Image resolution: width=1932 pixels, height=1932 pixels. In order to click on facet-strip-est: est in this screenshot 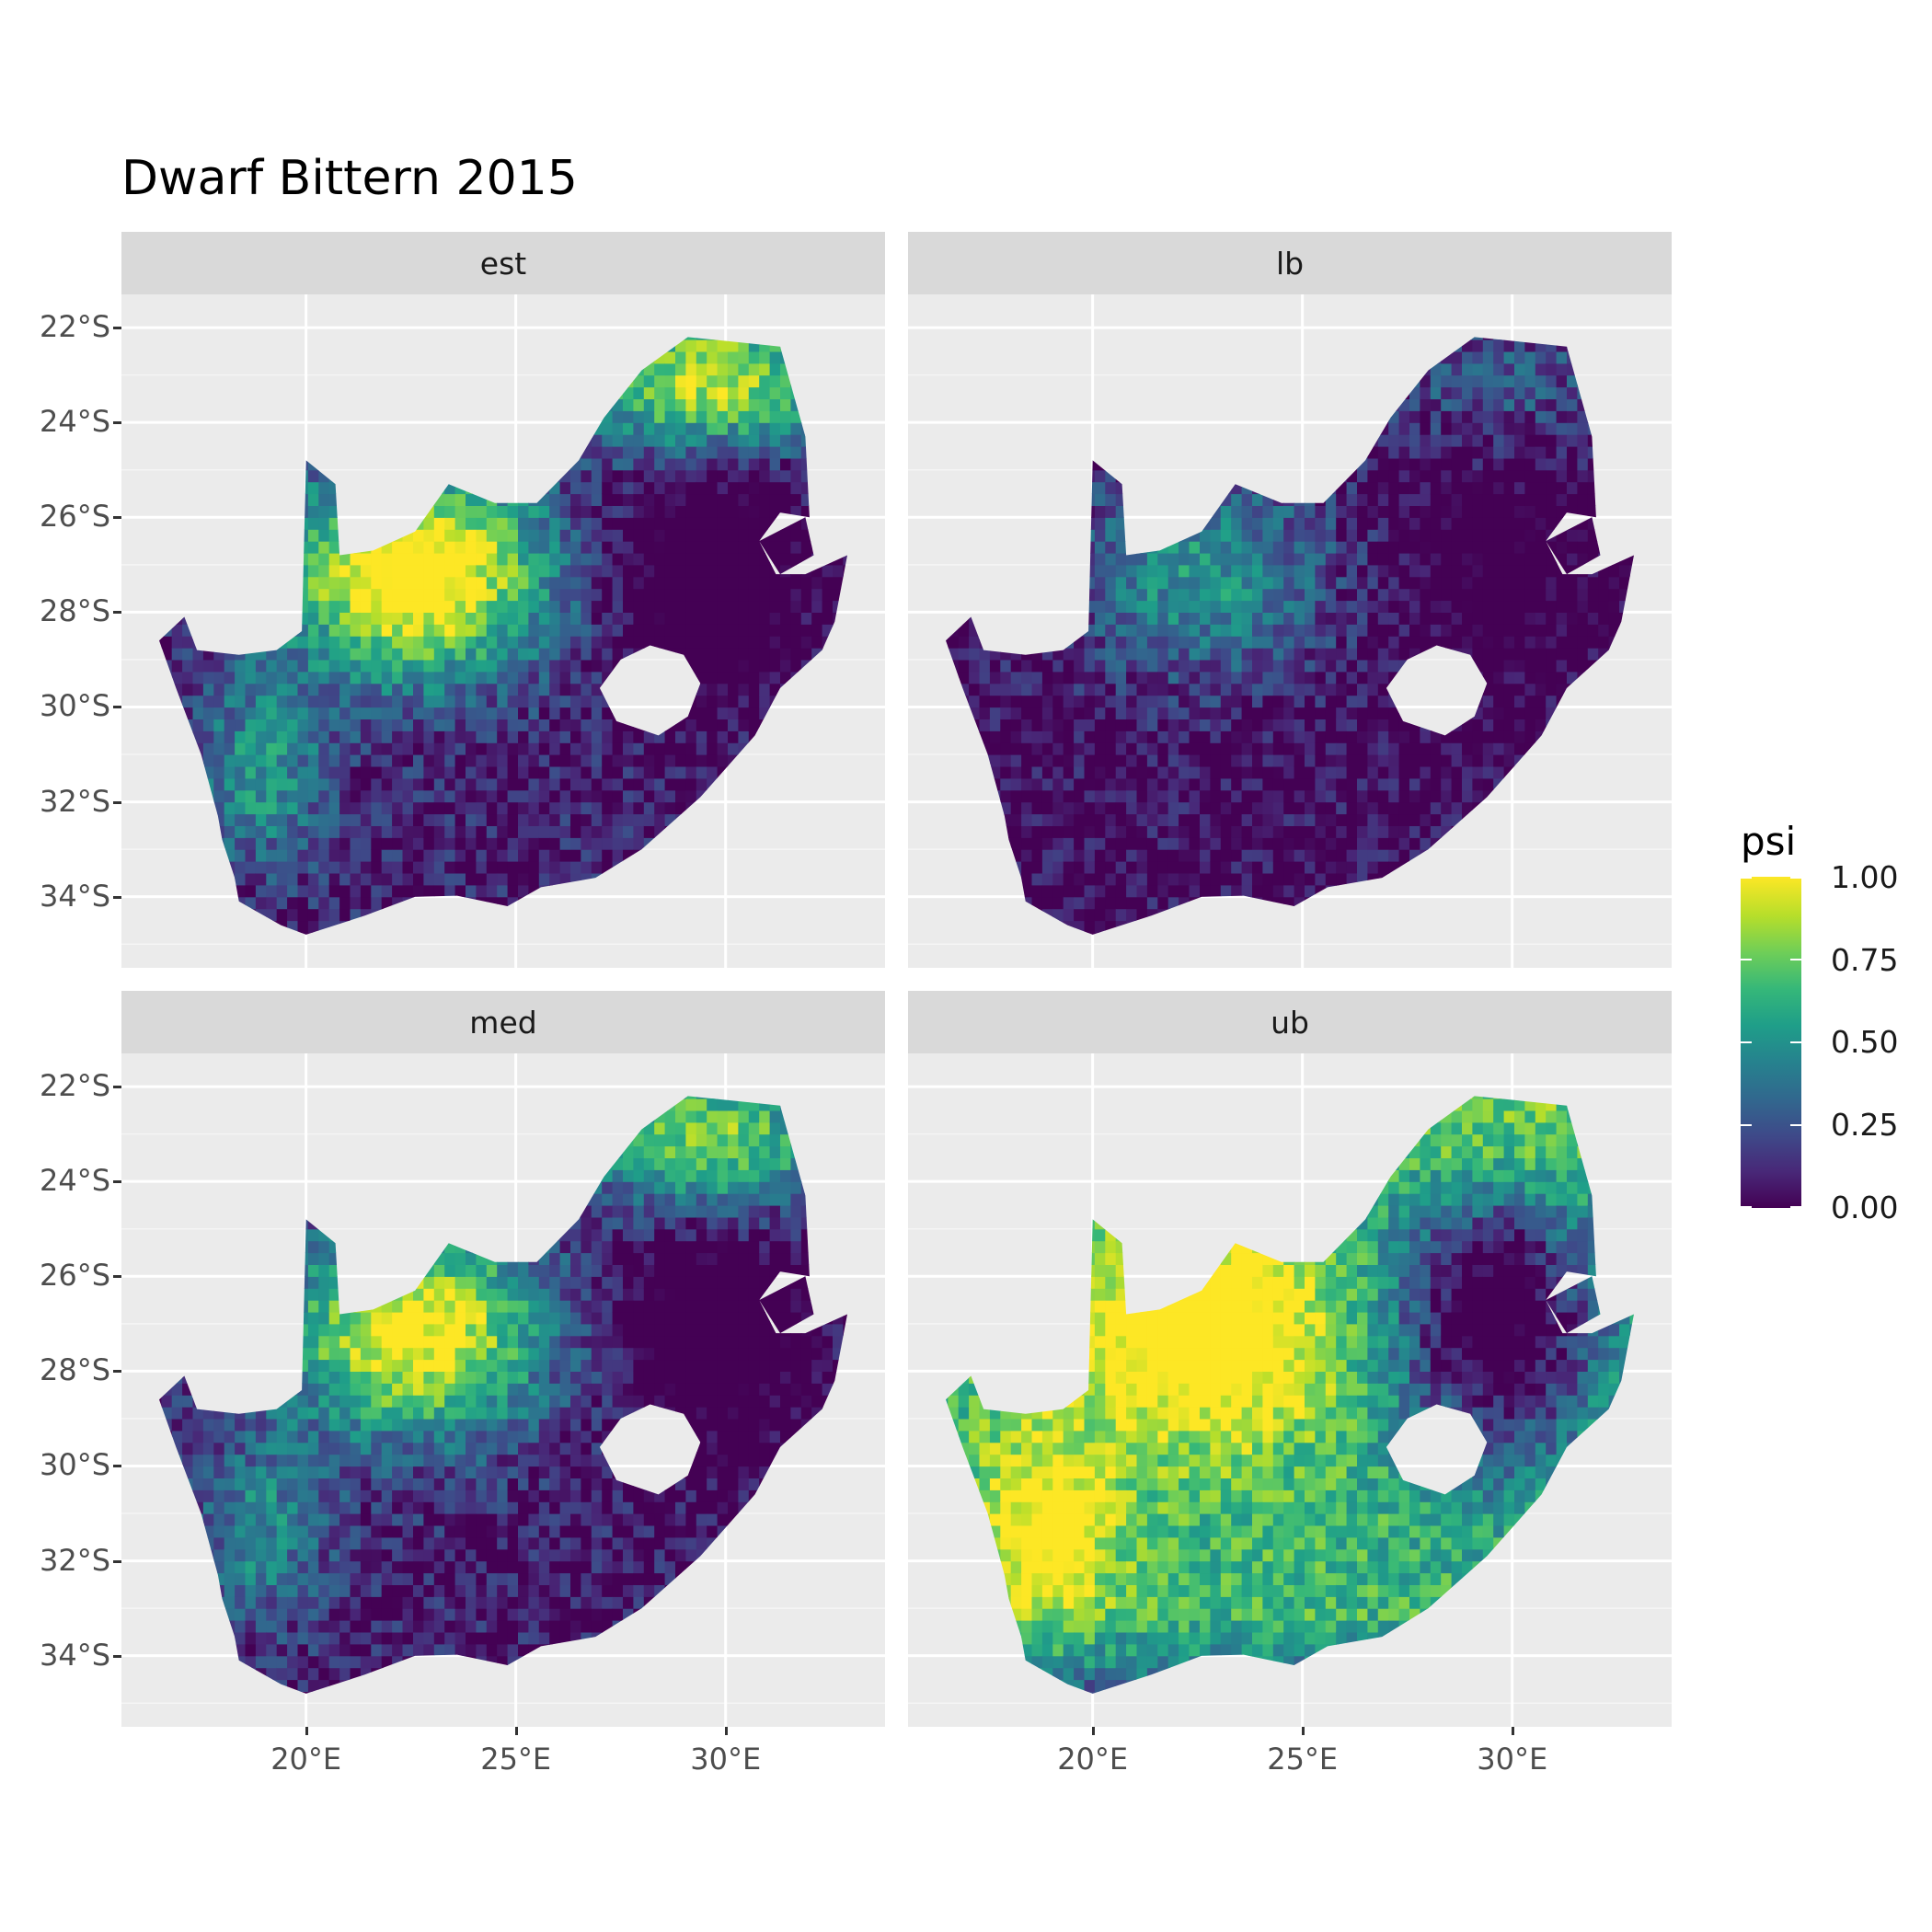, I will do `click(503, 263)`.